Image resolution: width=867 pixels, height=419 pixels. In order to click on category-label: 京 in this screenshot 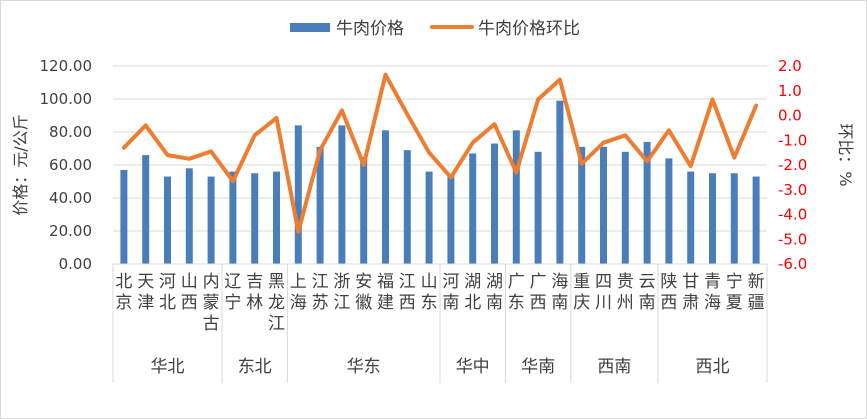, I will do `click(123, 303)`.